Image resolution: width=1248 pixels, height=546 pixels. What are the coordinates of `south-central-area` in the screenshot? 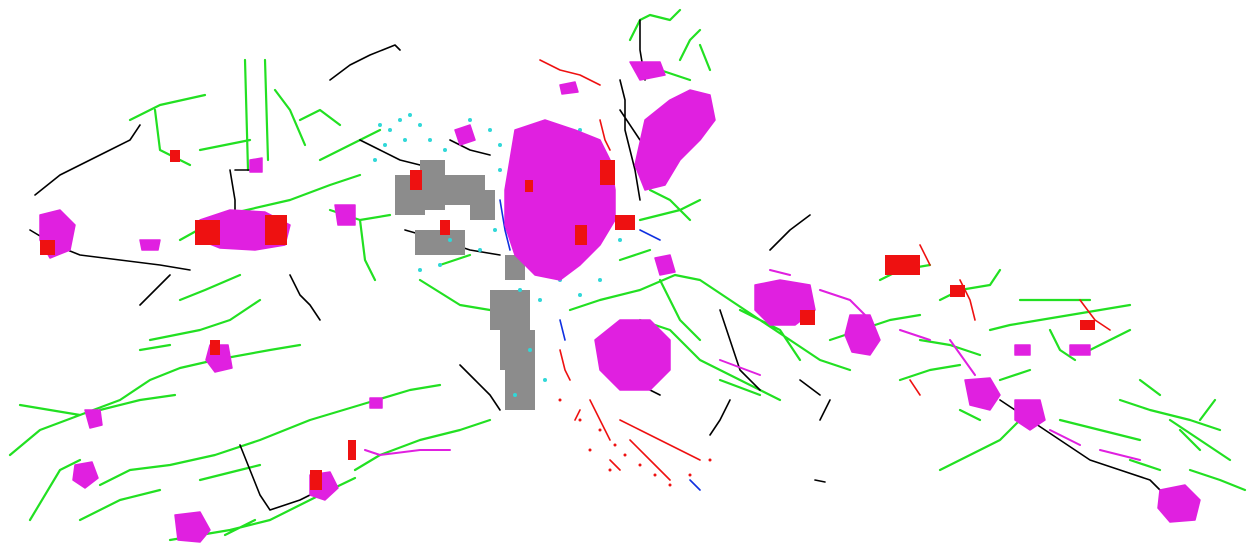 It's located at (632, 355).